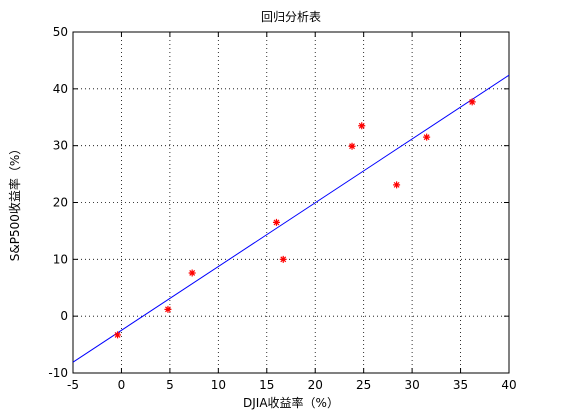  I want to click on x-tick-label: 20, so click(315, 385).